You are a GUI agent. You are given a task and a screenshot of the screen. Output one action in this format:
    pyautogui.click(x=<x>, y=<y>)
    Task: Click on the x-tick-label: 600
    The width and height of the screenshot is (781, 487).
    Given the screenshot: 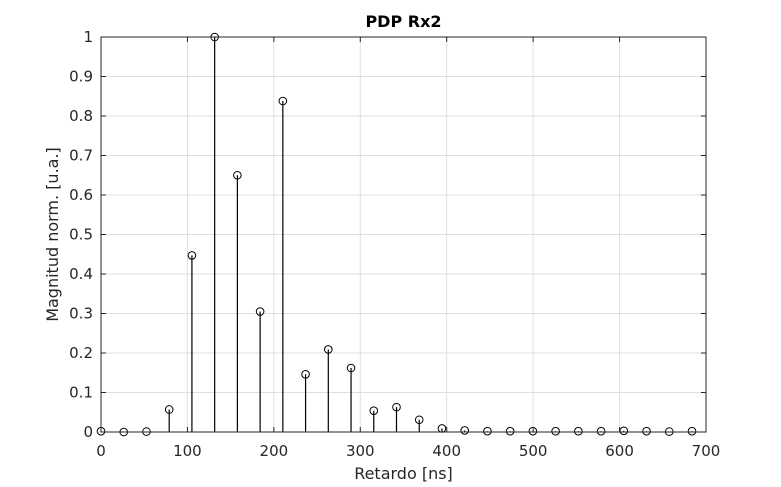 What is the action you would take?
    pyautogui.click(x=619, y=451)
    